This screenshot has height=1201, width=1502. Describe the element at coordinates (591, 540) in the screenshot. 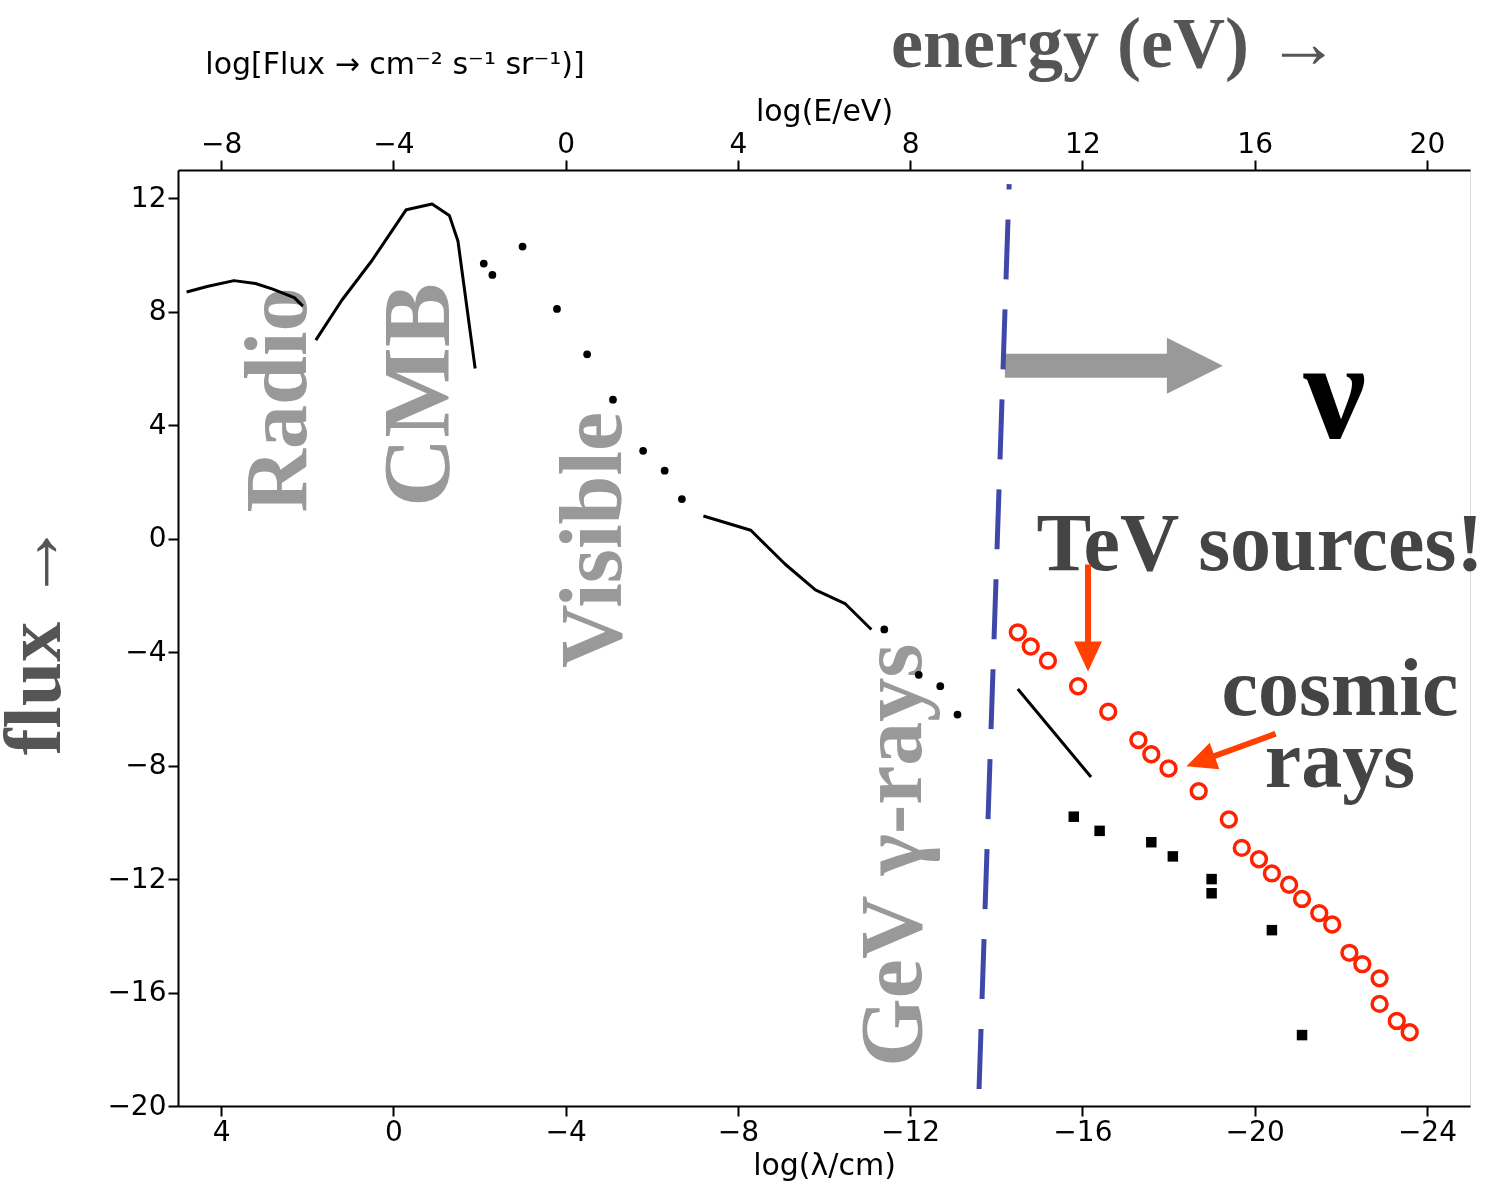

I see `annotation: Visible` at that location.